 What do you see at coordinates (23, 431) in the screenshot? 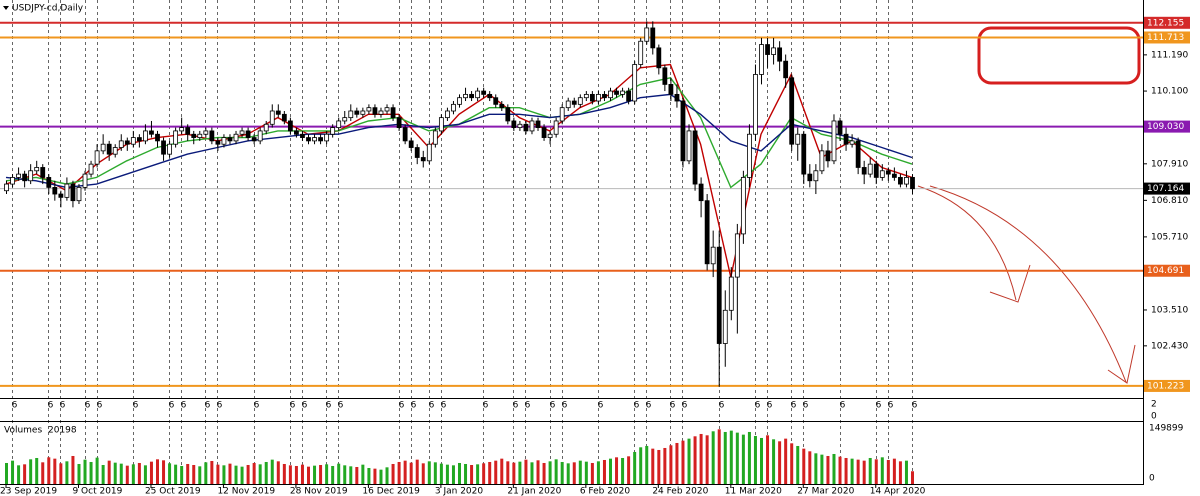
I see `volume-title: Volumes` at bounding box center [23, 431].